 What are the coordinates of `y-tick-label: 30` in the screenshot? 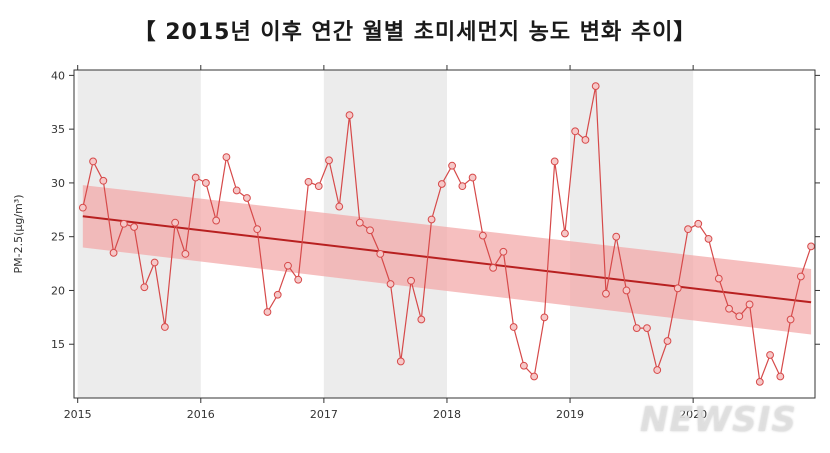 It's located at (58, 183).